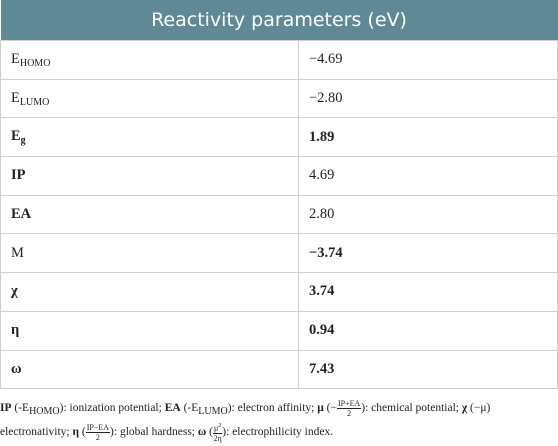 This screenshot has height=446, width=558. What do you see at coordinates (279, 20) in the screenshot?
I see `table-title: Reactivity parameters (eV)` at bounding box center [279, 20].